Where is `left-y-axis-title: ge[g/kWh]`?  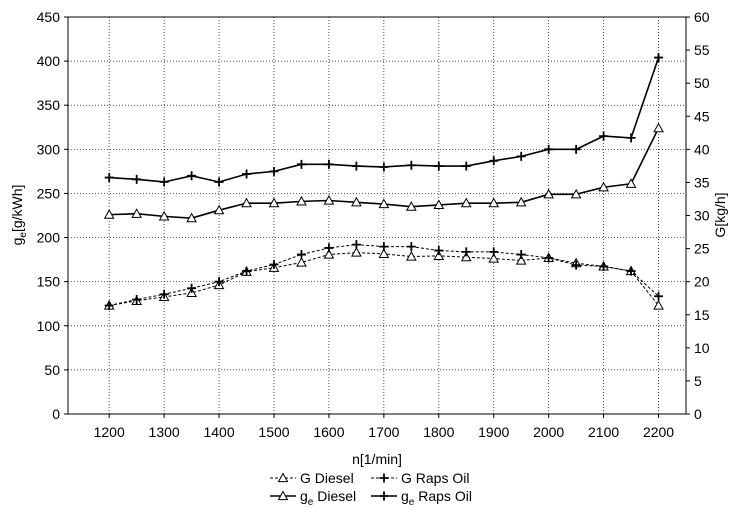
left-y-axis-title: ge[g/kWh] is located at coordinates (19, 215).